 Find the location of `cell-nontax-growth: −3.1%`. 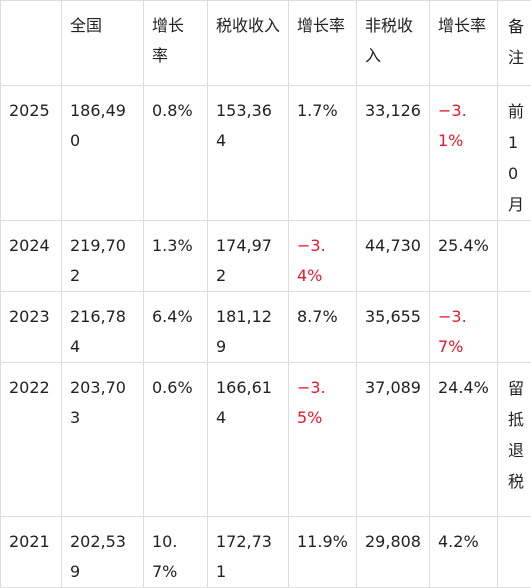

cell-nontax-growth: −3.1% is located at coordinates (464, 153).